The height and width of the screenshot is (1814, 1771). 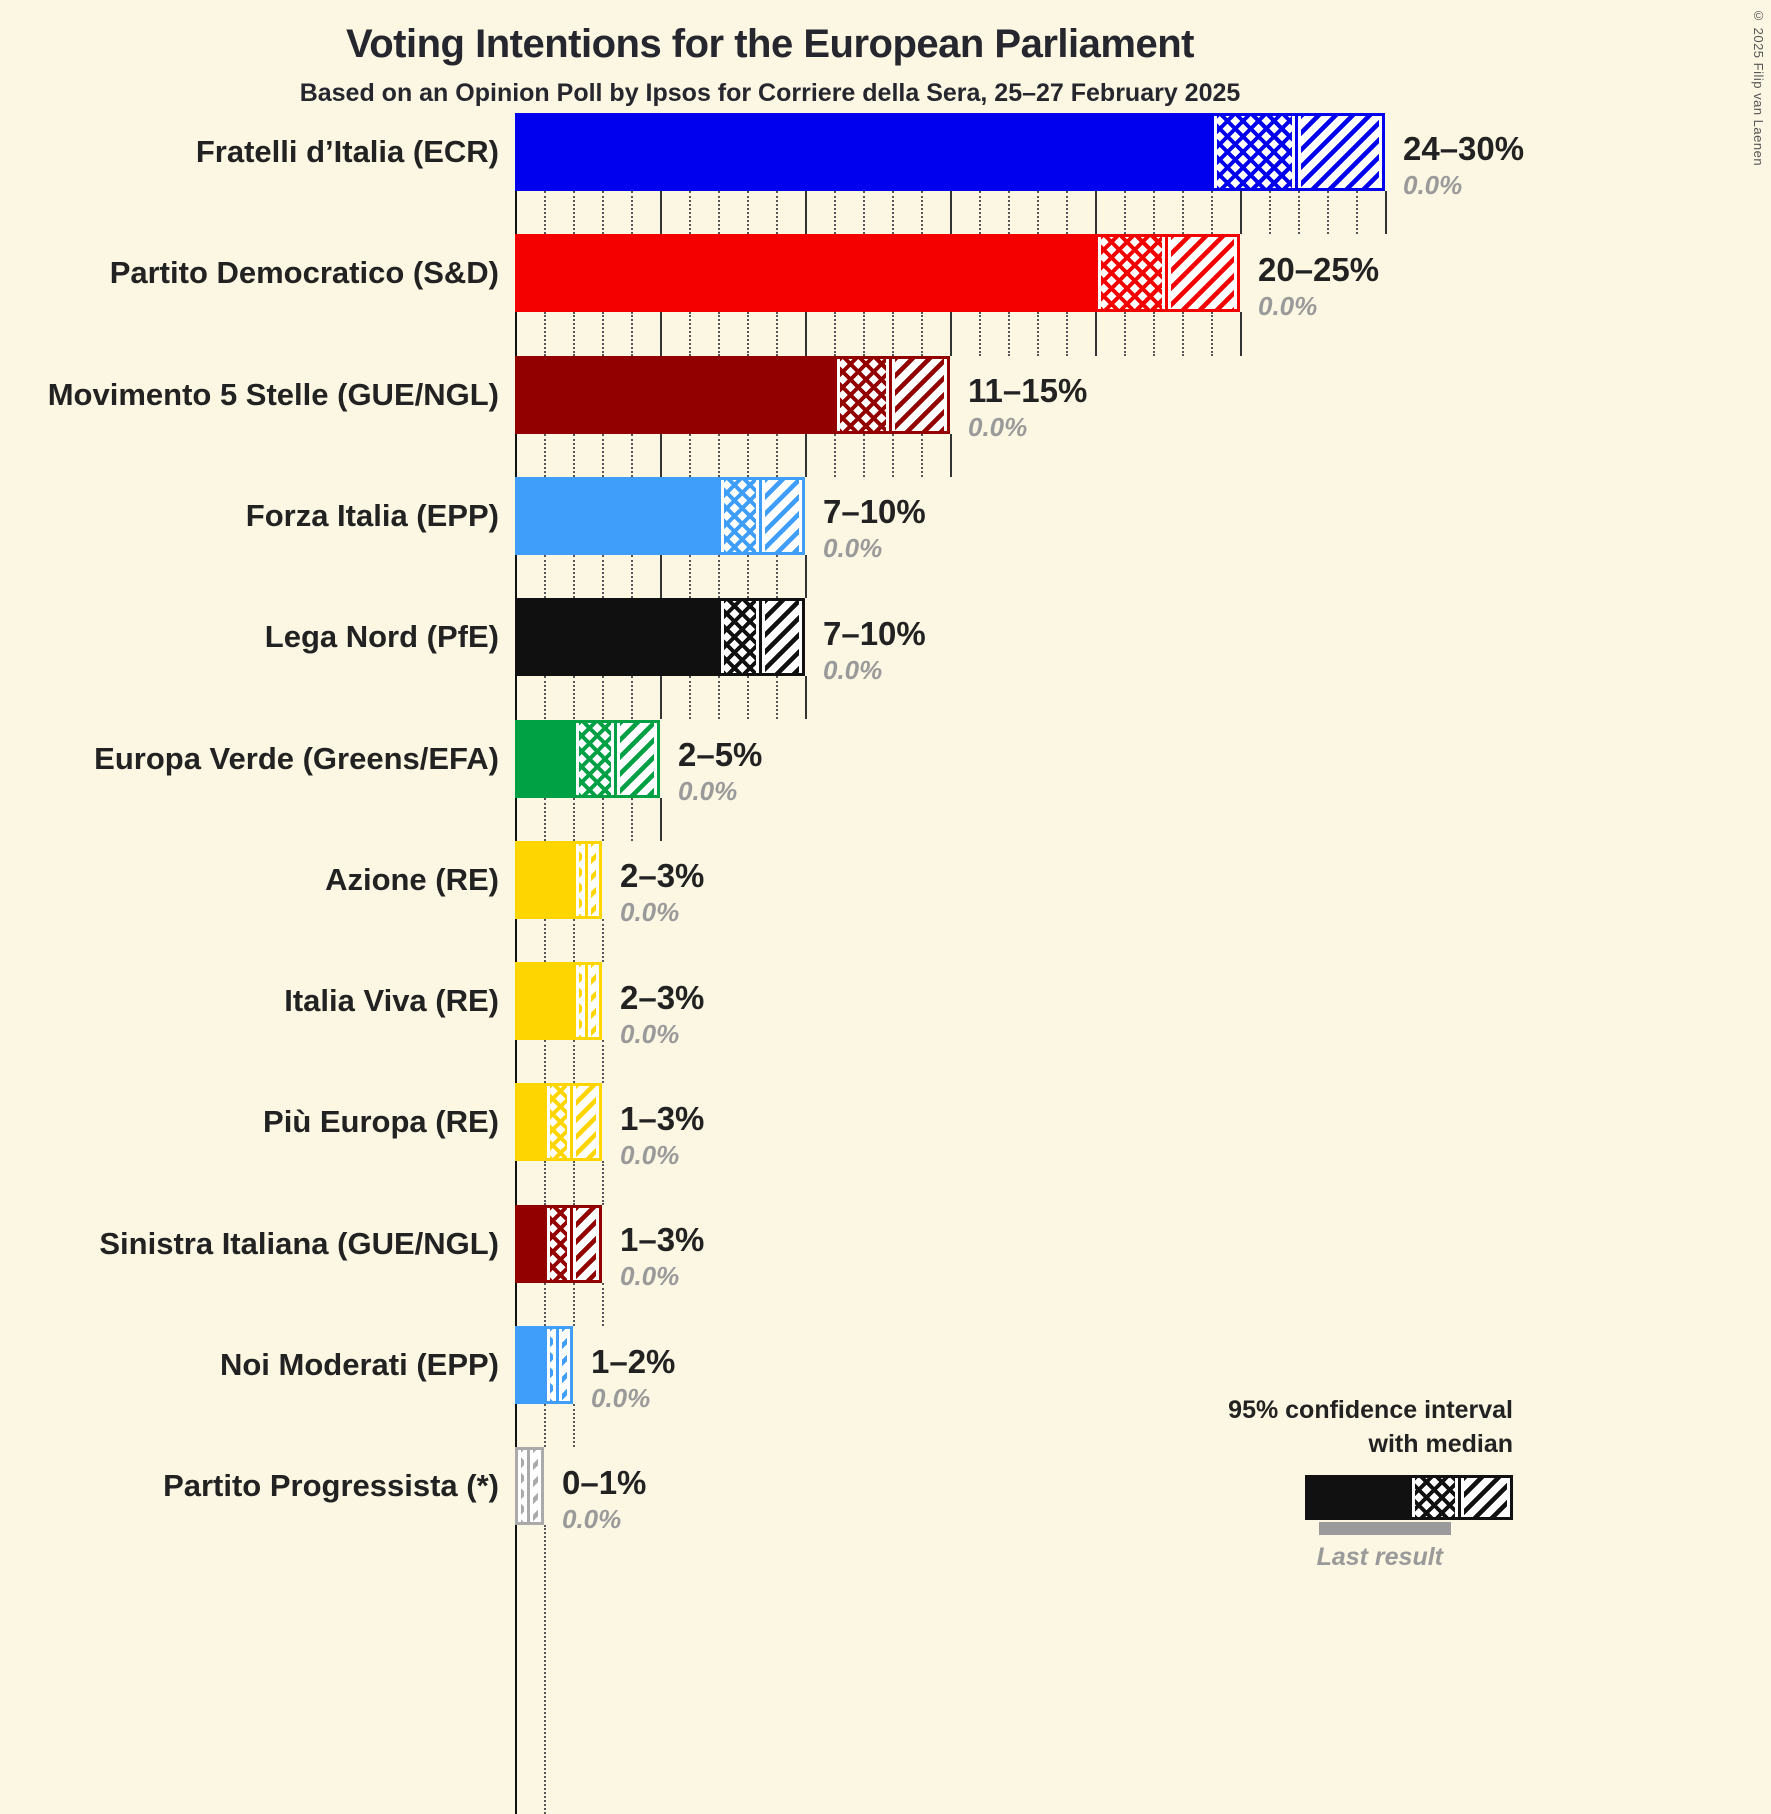 I want to click on party-label: Azione (RE), so click(x=249, y=880).